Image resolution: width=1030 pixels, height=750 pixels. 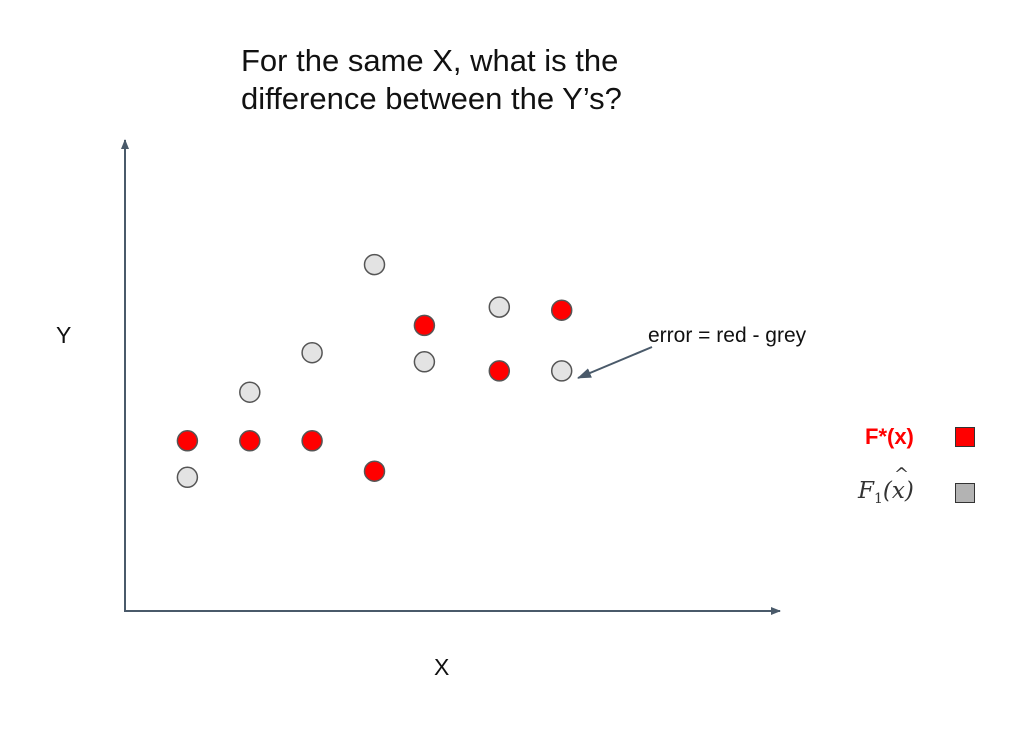 What do you see at coordinates (889, 436) in the screenshot?
I see `legend-label-fstar: F*(x)` at bounding box center [889, 436].